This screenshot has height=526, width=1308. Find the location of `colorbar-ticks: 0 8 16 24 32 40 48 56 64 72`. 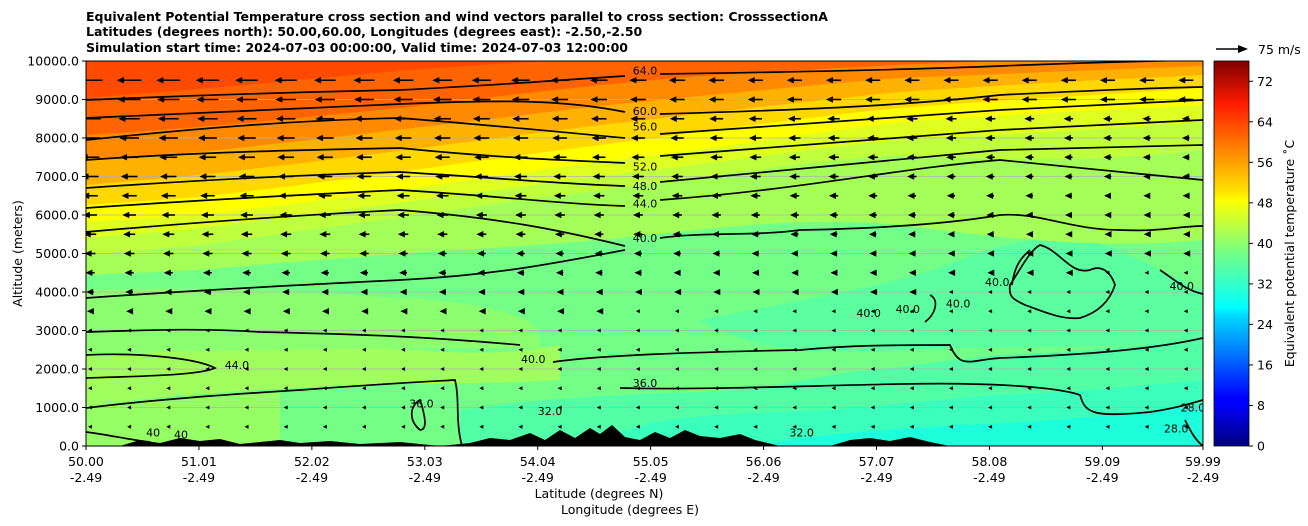

colorbar-ticks: 0 8 16 24 32 40 48 56 64 72 is located at coordinates (1261, 264).